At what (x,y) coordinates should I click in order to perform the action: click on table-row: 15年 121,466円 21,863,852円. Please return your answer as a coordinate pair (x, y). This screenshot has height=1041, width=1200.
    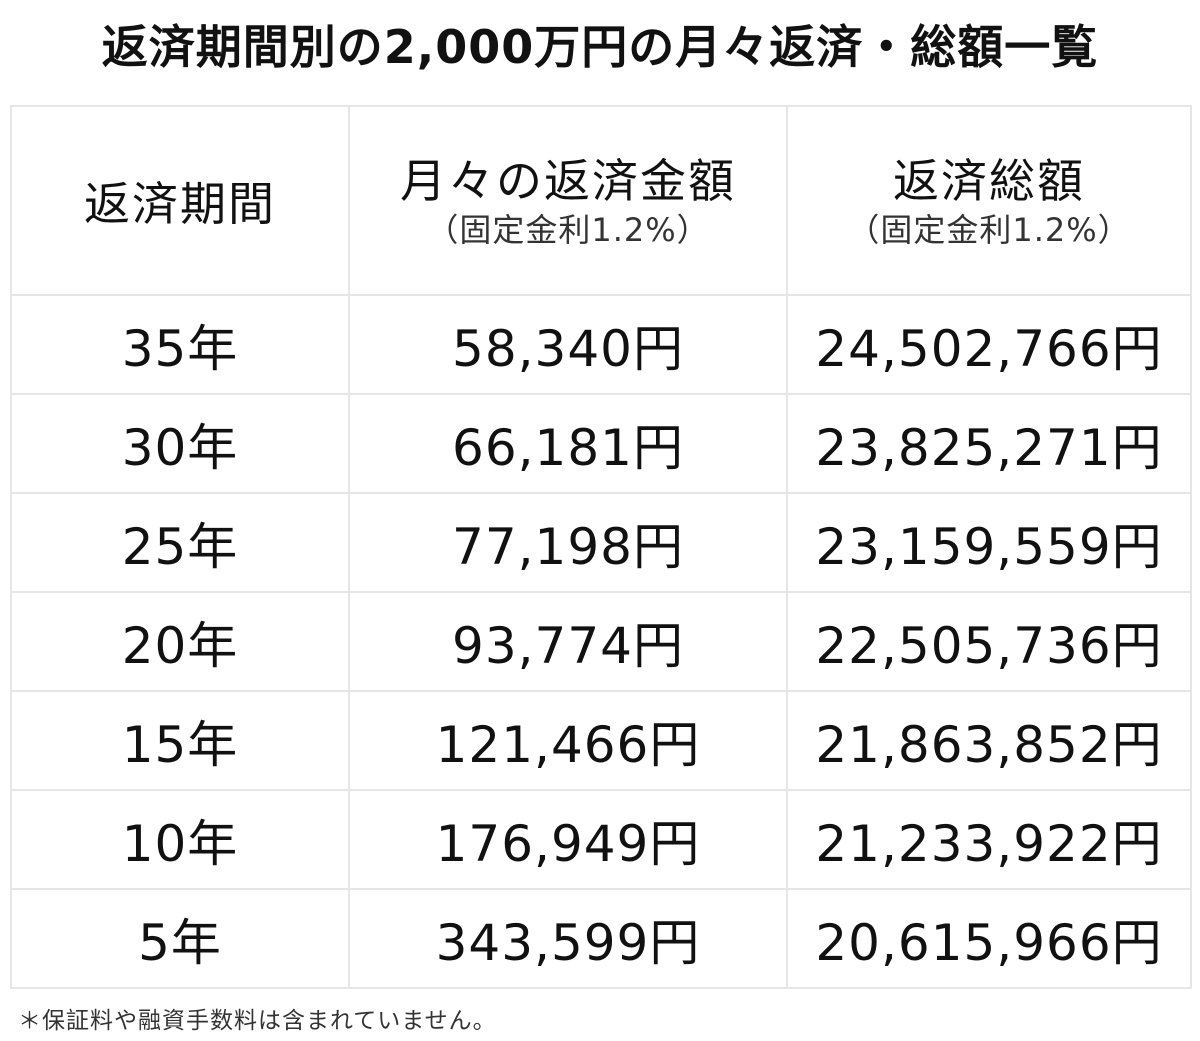
    Looking at the image, I should click on (601, 740).